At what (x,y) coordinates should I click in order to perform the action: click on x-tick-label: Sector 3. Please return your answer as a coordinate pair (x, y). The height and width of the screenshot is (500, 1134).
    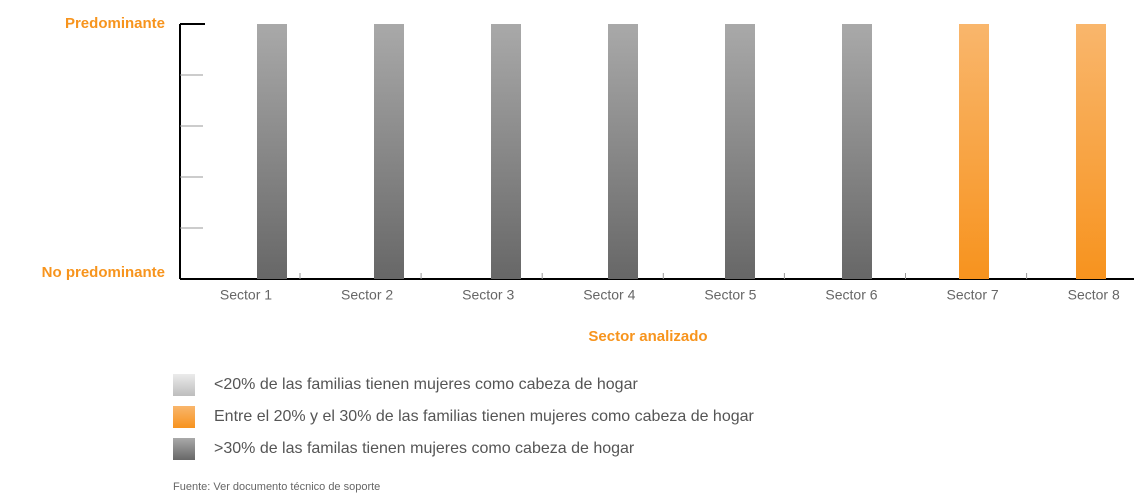
    Looking at the image, I should click on (488, 295).